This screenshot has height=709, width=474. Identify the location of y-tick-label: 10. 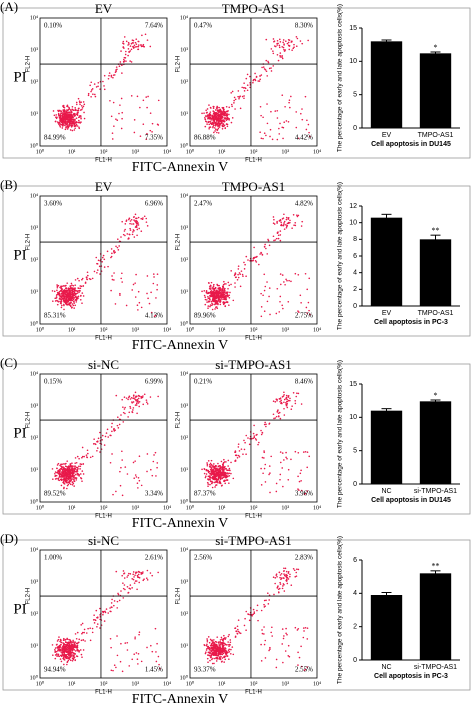
(353, 223).